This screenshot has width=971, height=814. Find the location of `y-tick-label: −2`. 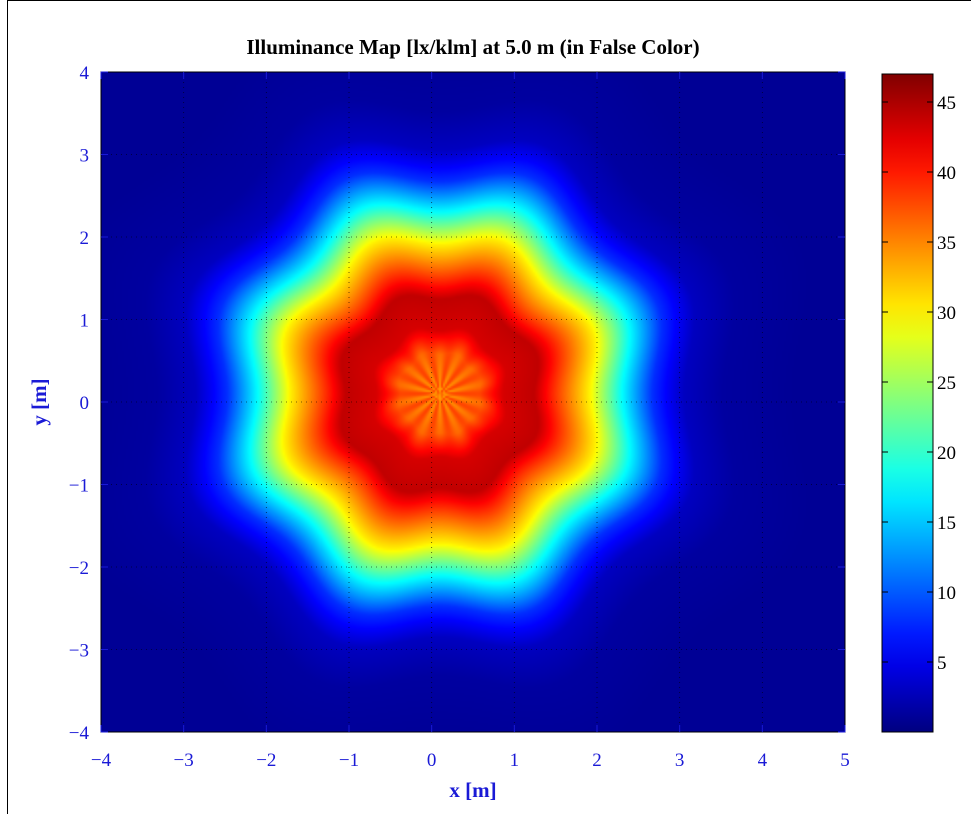

y-tick-label: −2 is located at coordinates (79, 568).